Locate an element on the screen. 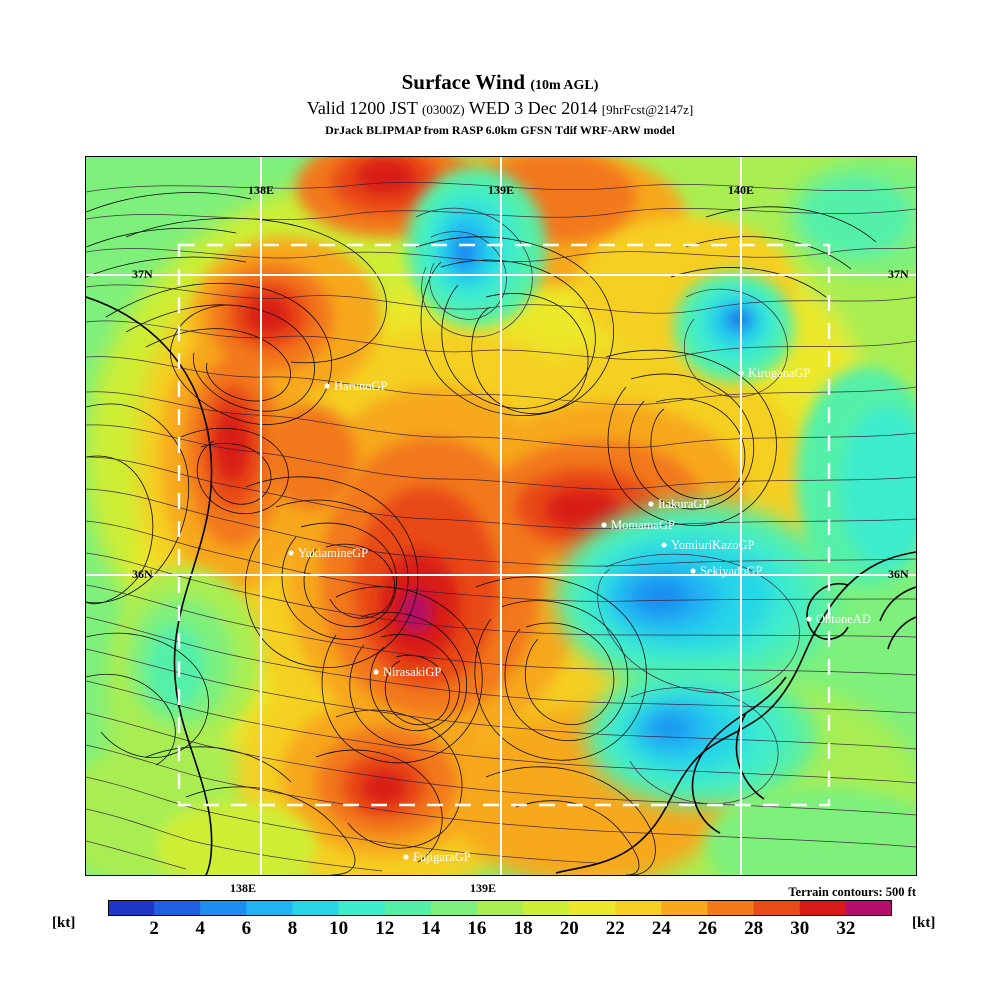 The image size is (1000, 1000). site-marker: FujigaraGP is located at coordinates (437, 857).